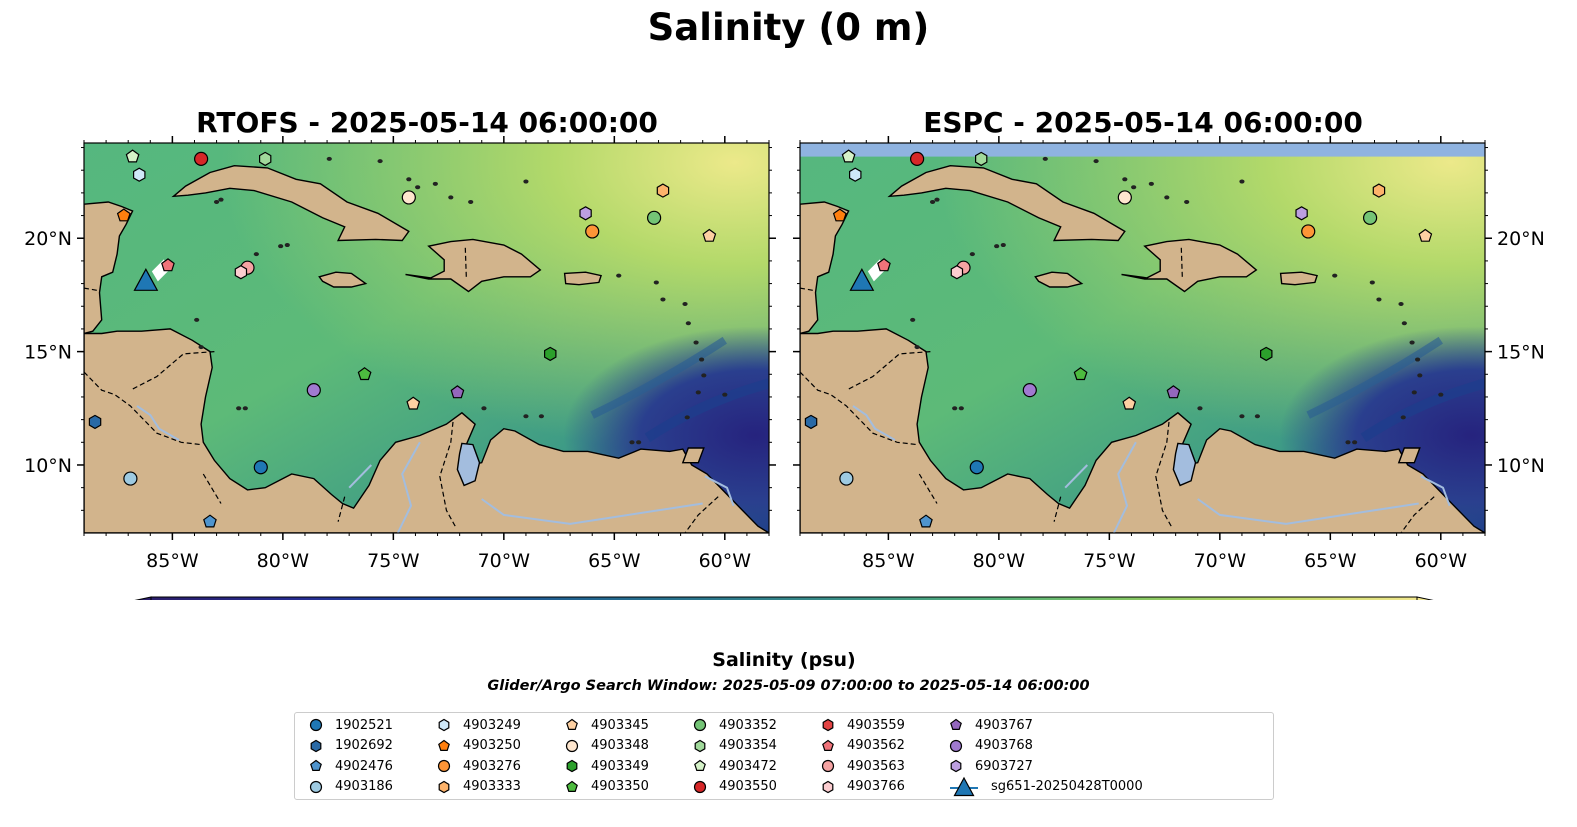  Describe the element at coordinates (364, 786) in the screenshot. I see `legend-label: 4903186` at that location.